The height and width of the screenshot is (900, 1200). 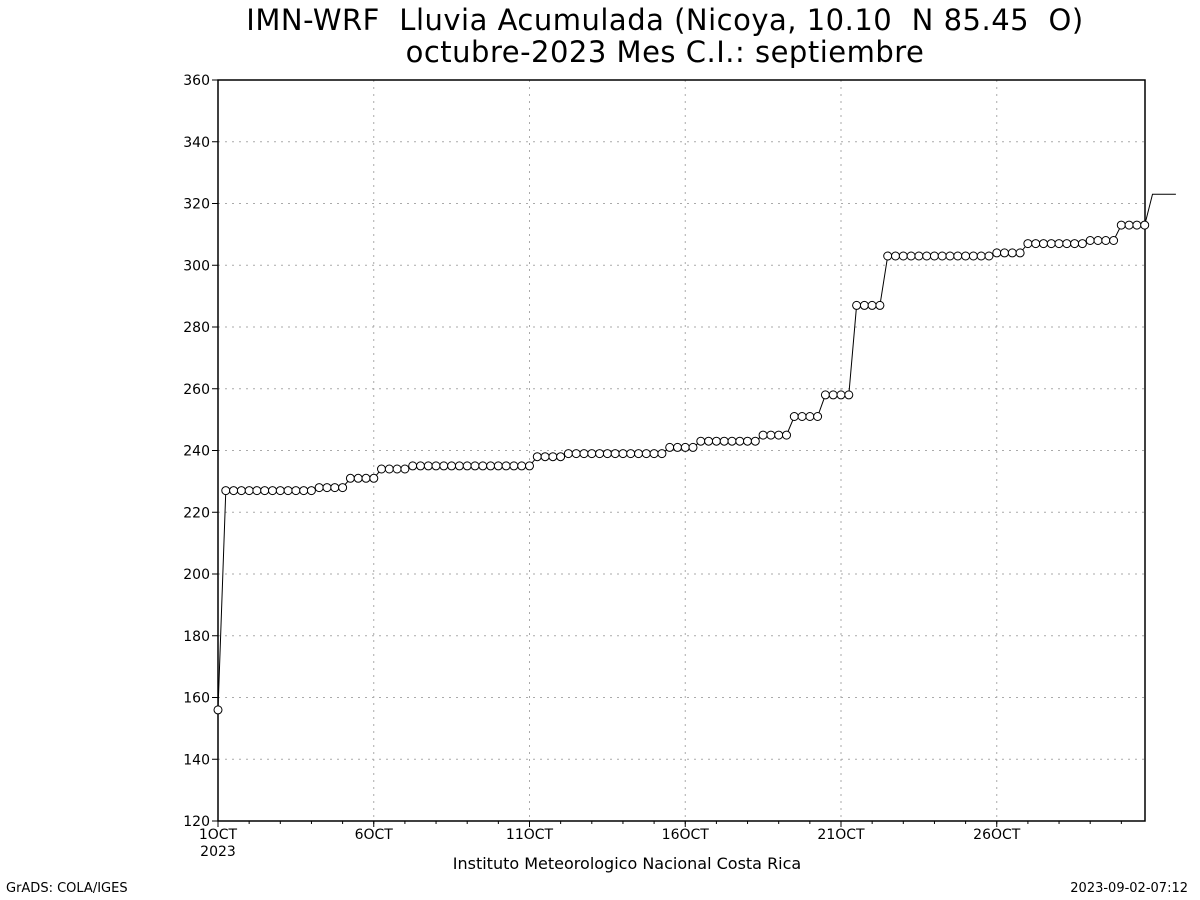 I want to click on x-tick-label: 26OCT, so click(x=997, y=835).